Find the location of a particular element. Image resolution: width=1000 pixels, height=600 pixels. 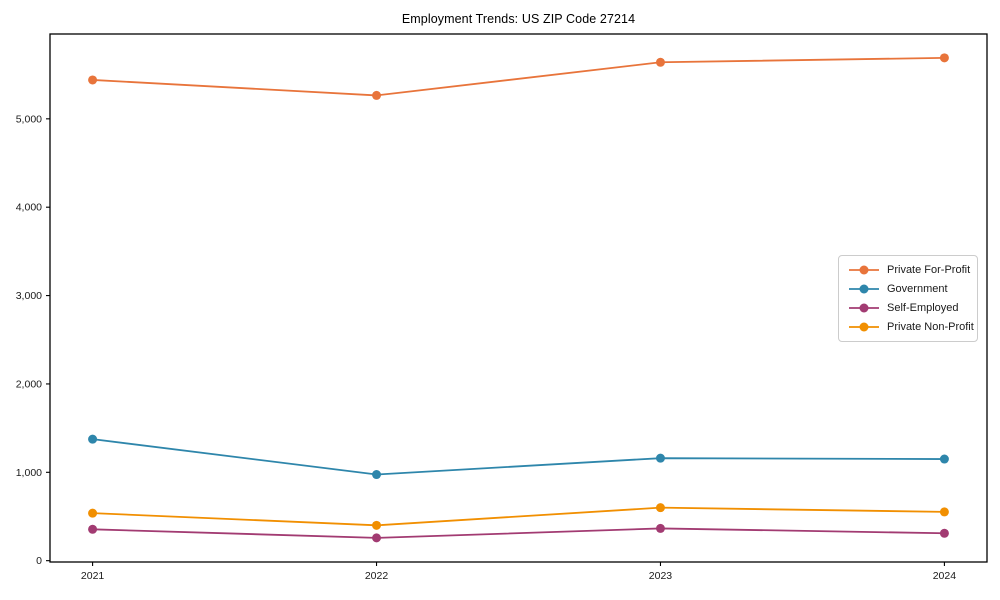

legend-label: Private Non-Profit is located at coordinates (930, 327).